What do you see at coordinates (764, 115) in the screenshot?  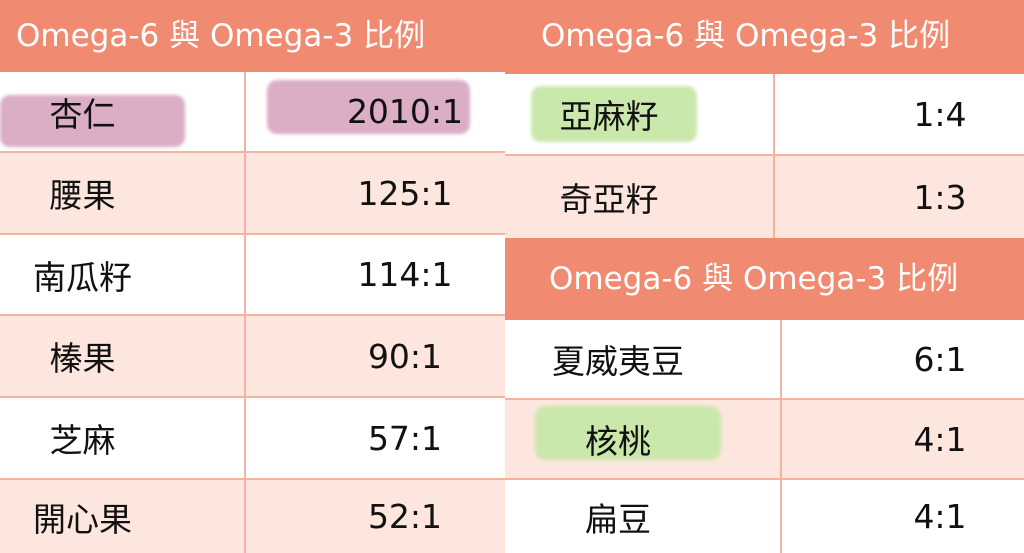 I see `table-row: 亞麻籽 1:4` at bounding box center [764, 115].